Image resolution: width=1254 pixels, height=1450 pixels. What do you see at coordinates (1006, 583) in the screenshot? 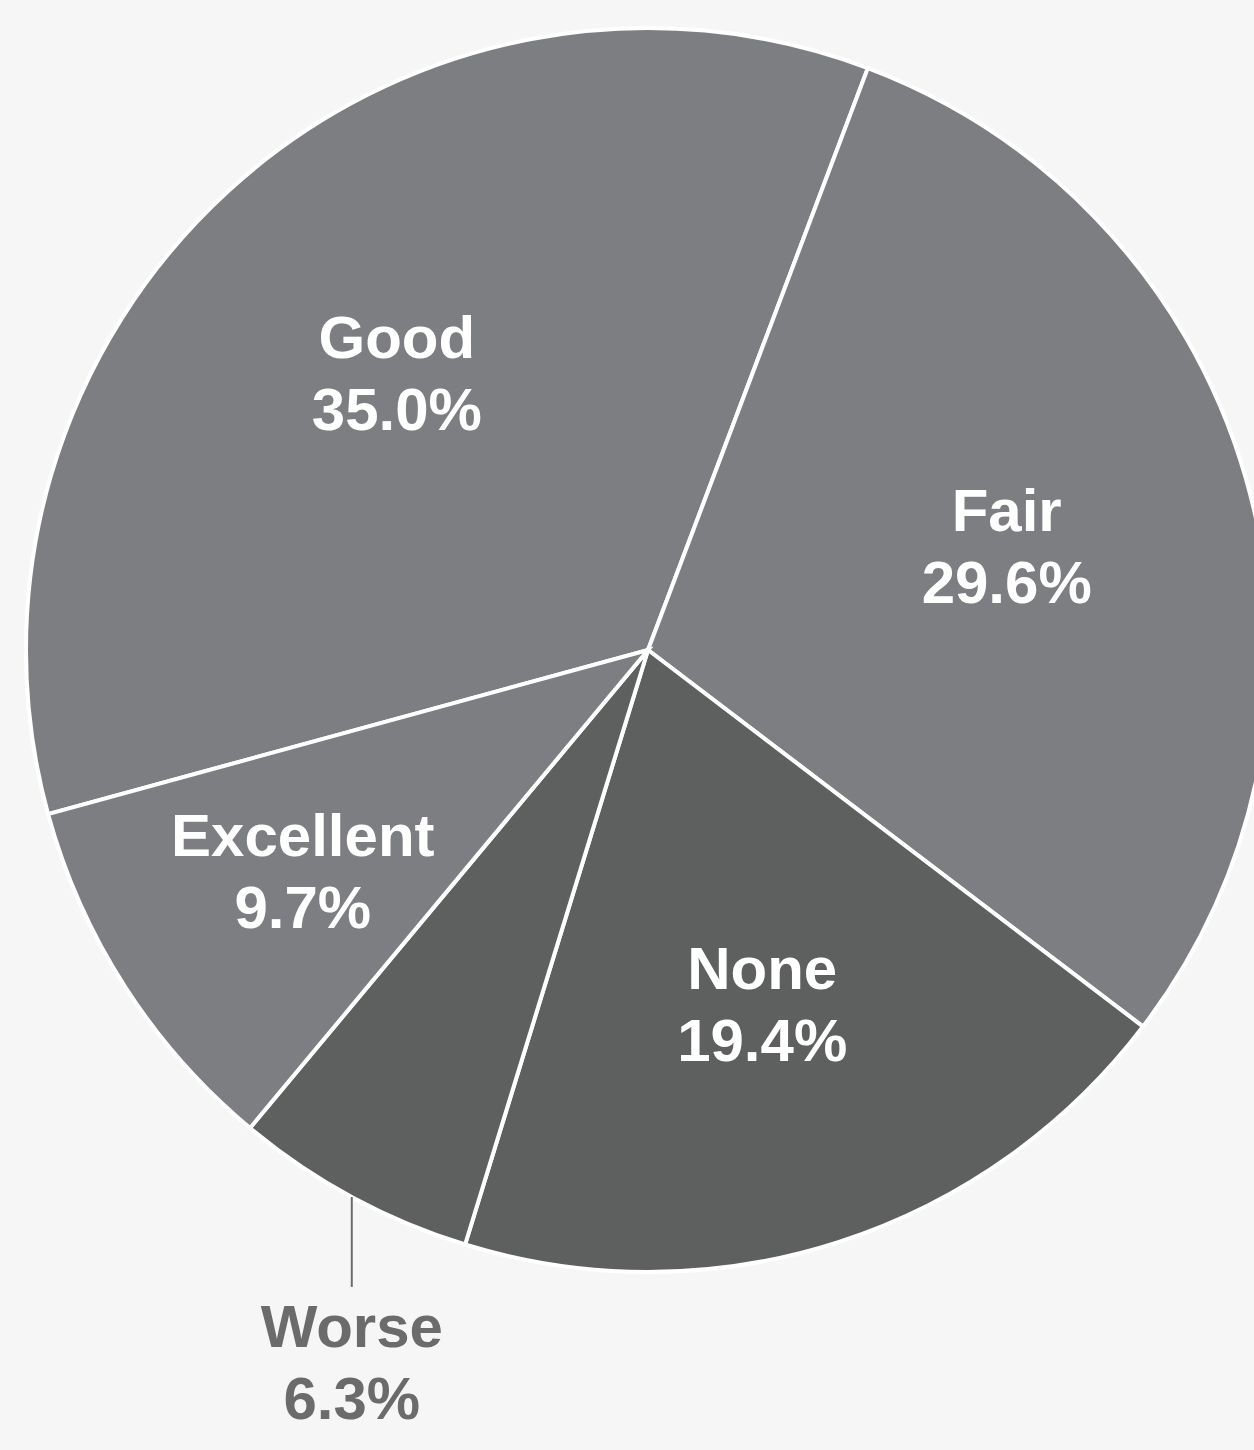
I see `data-label: 29.6%` at bounding box center [1006, 583].